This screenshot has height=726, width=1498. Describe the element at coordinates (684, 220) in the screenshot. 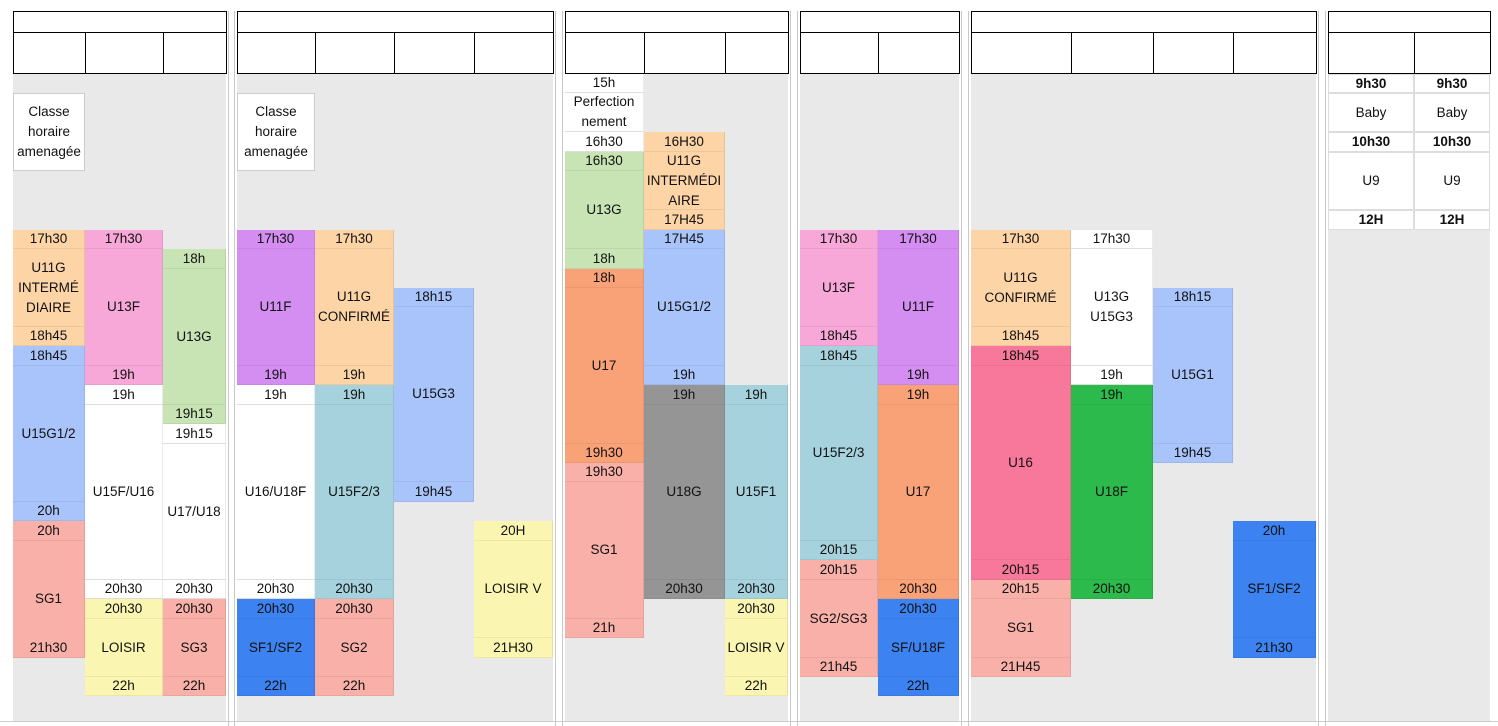

I see `schedule-cell: 17H45` at that location.